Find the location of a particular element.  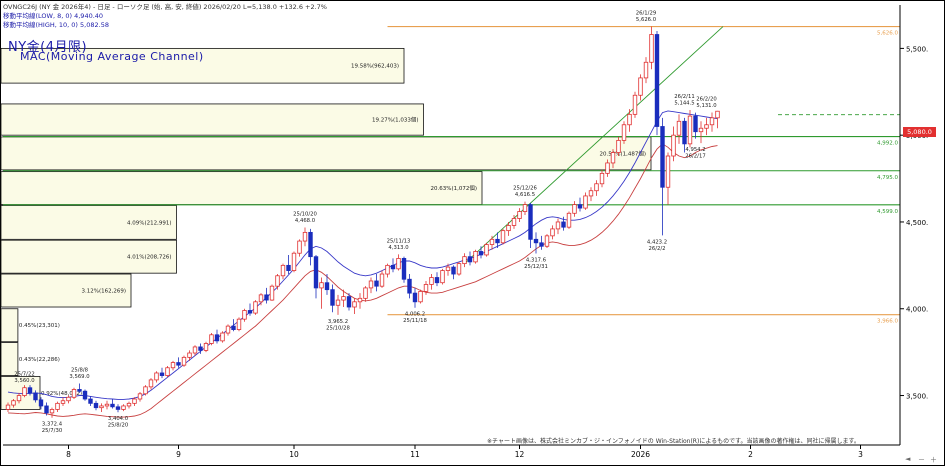

price-annotation: 25/12/31 is located at coordinates (536, 267).